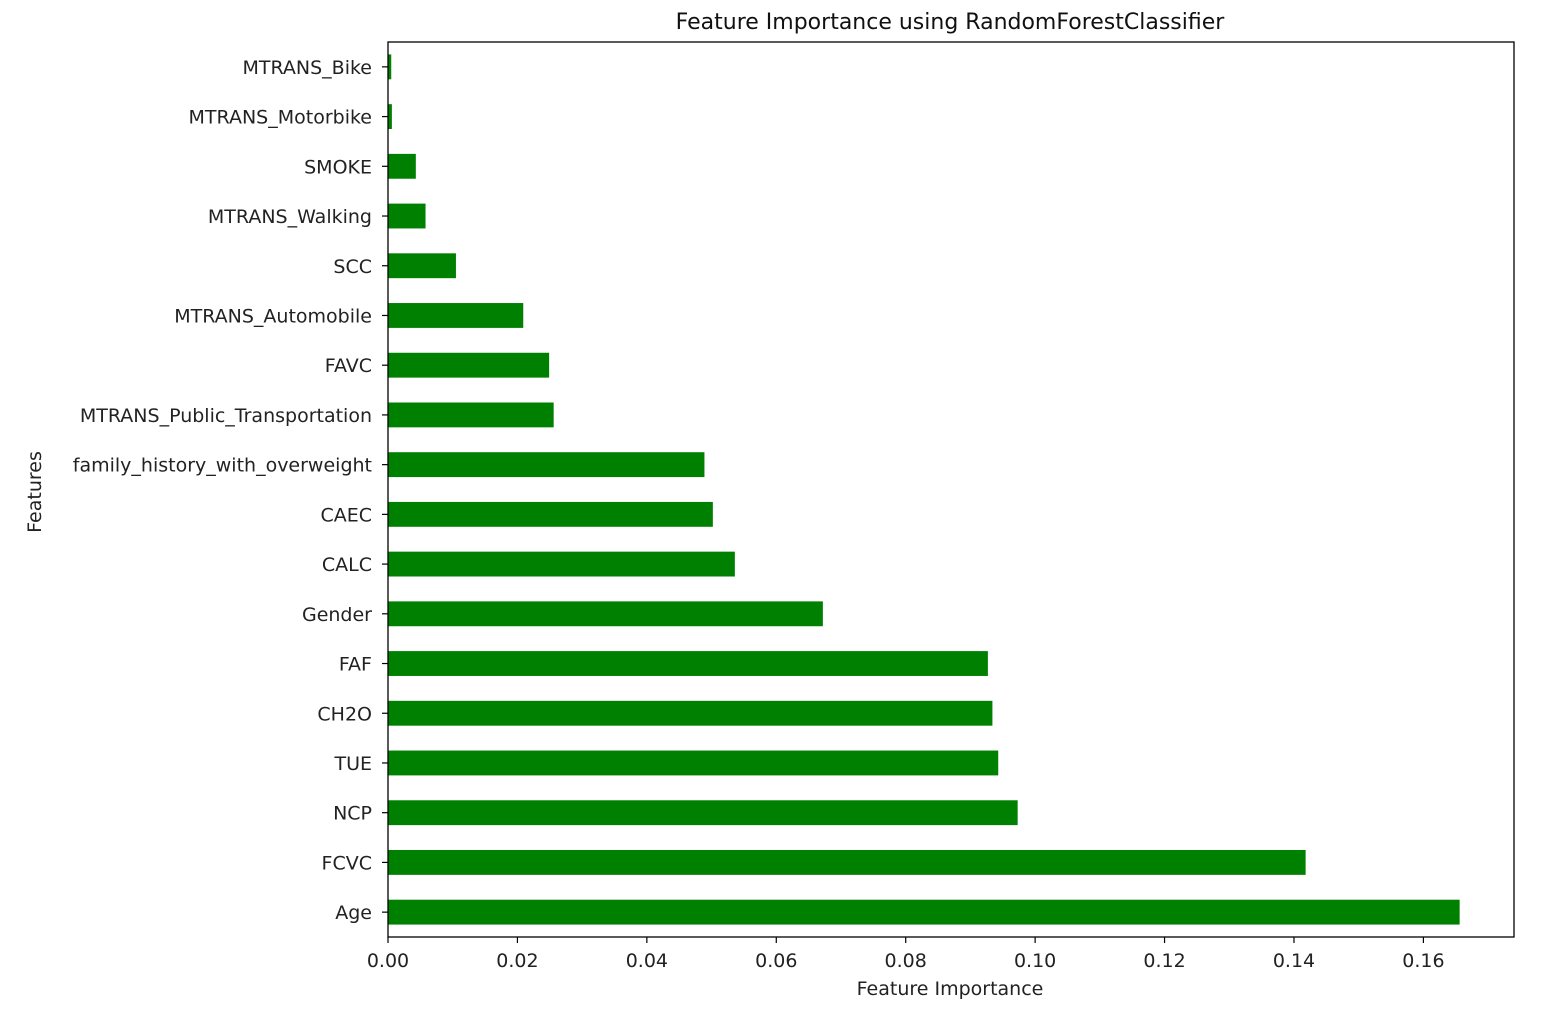  I want to click on bar-ncp, so click(703, 813).